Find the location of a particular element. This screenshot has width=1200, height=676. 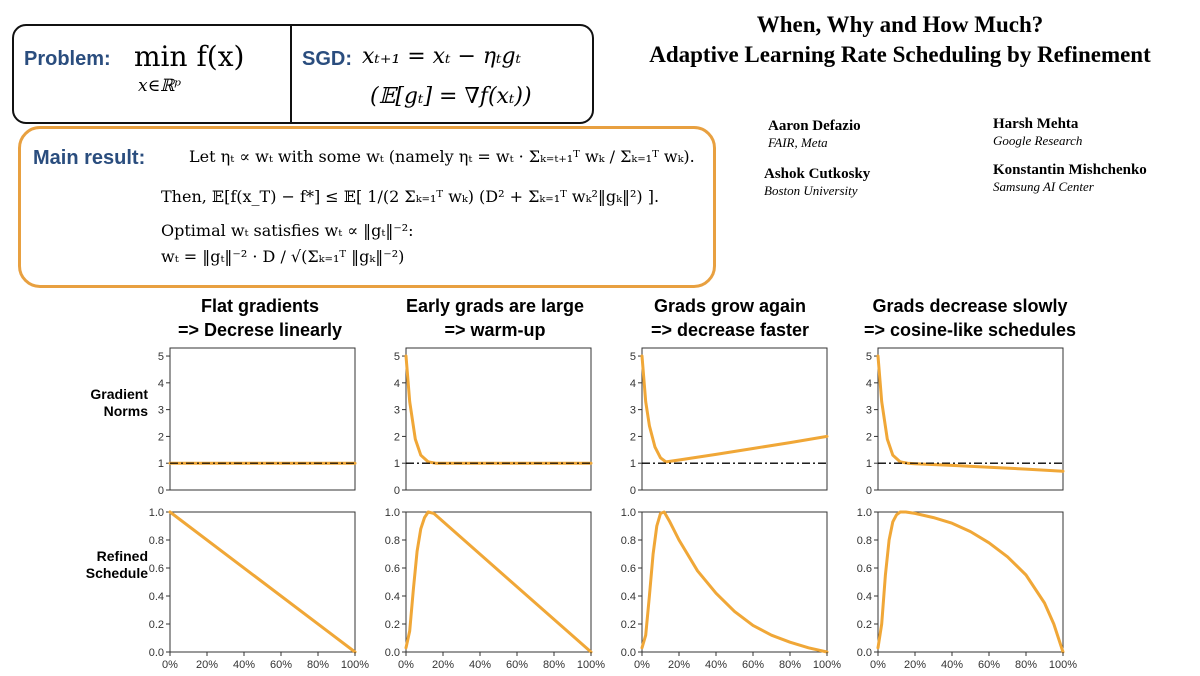

sgd-condition: (𝔼[gₜ] = ∇f(xₜ)) is located at coordinates (451, 96).